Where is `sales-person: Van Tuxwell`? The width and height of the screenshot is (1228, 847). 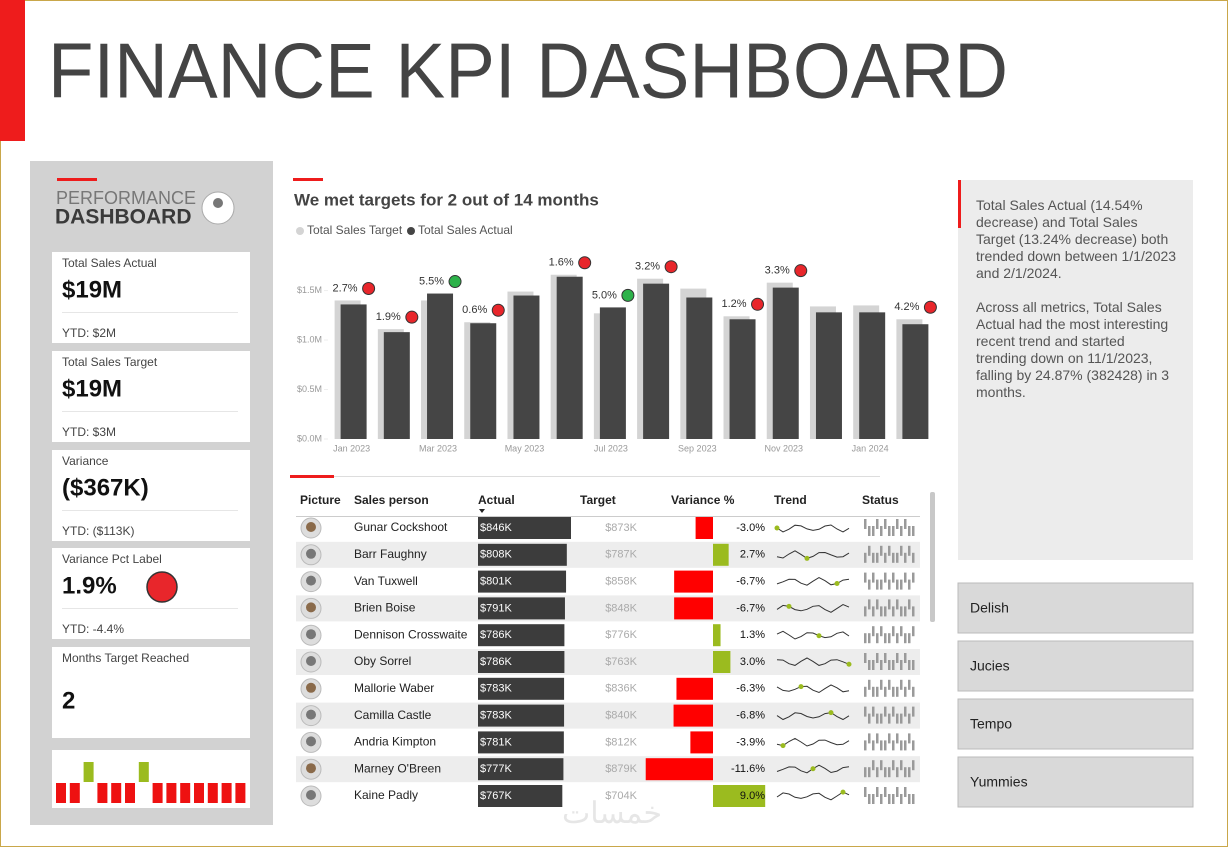 sales-person: Van Tuxwell is located at coordinates (386, 581).